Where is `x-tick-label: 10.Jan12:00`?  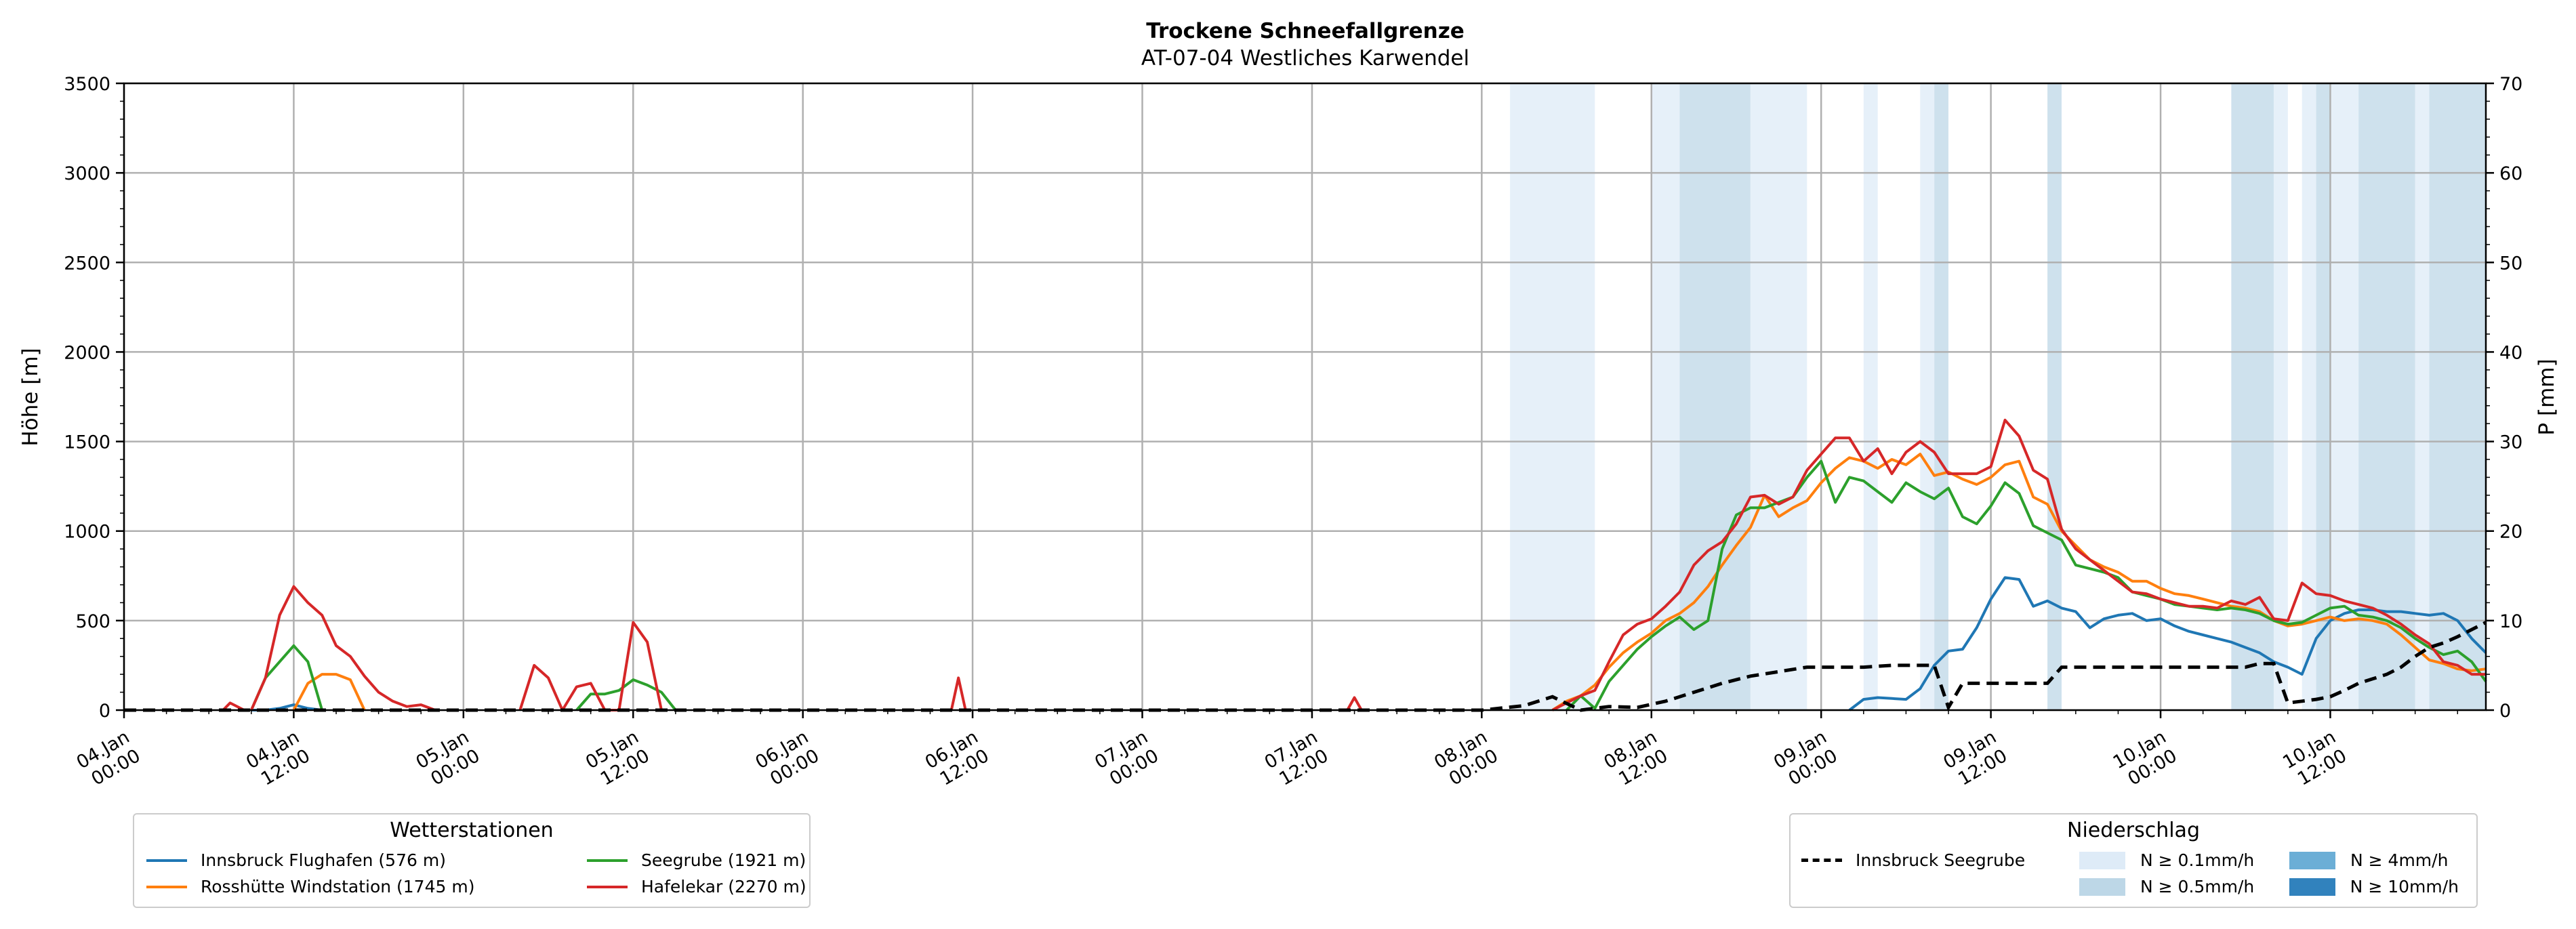
x-tick-label: 10.Jan12:00 is located at coordinates (2315, 759).